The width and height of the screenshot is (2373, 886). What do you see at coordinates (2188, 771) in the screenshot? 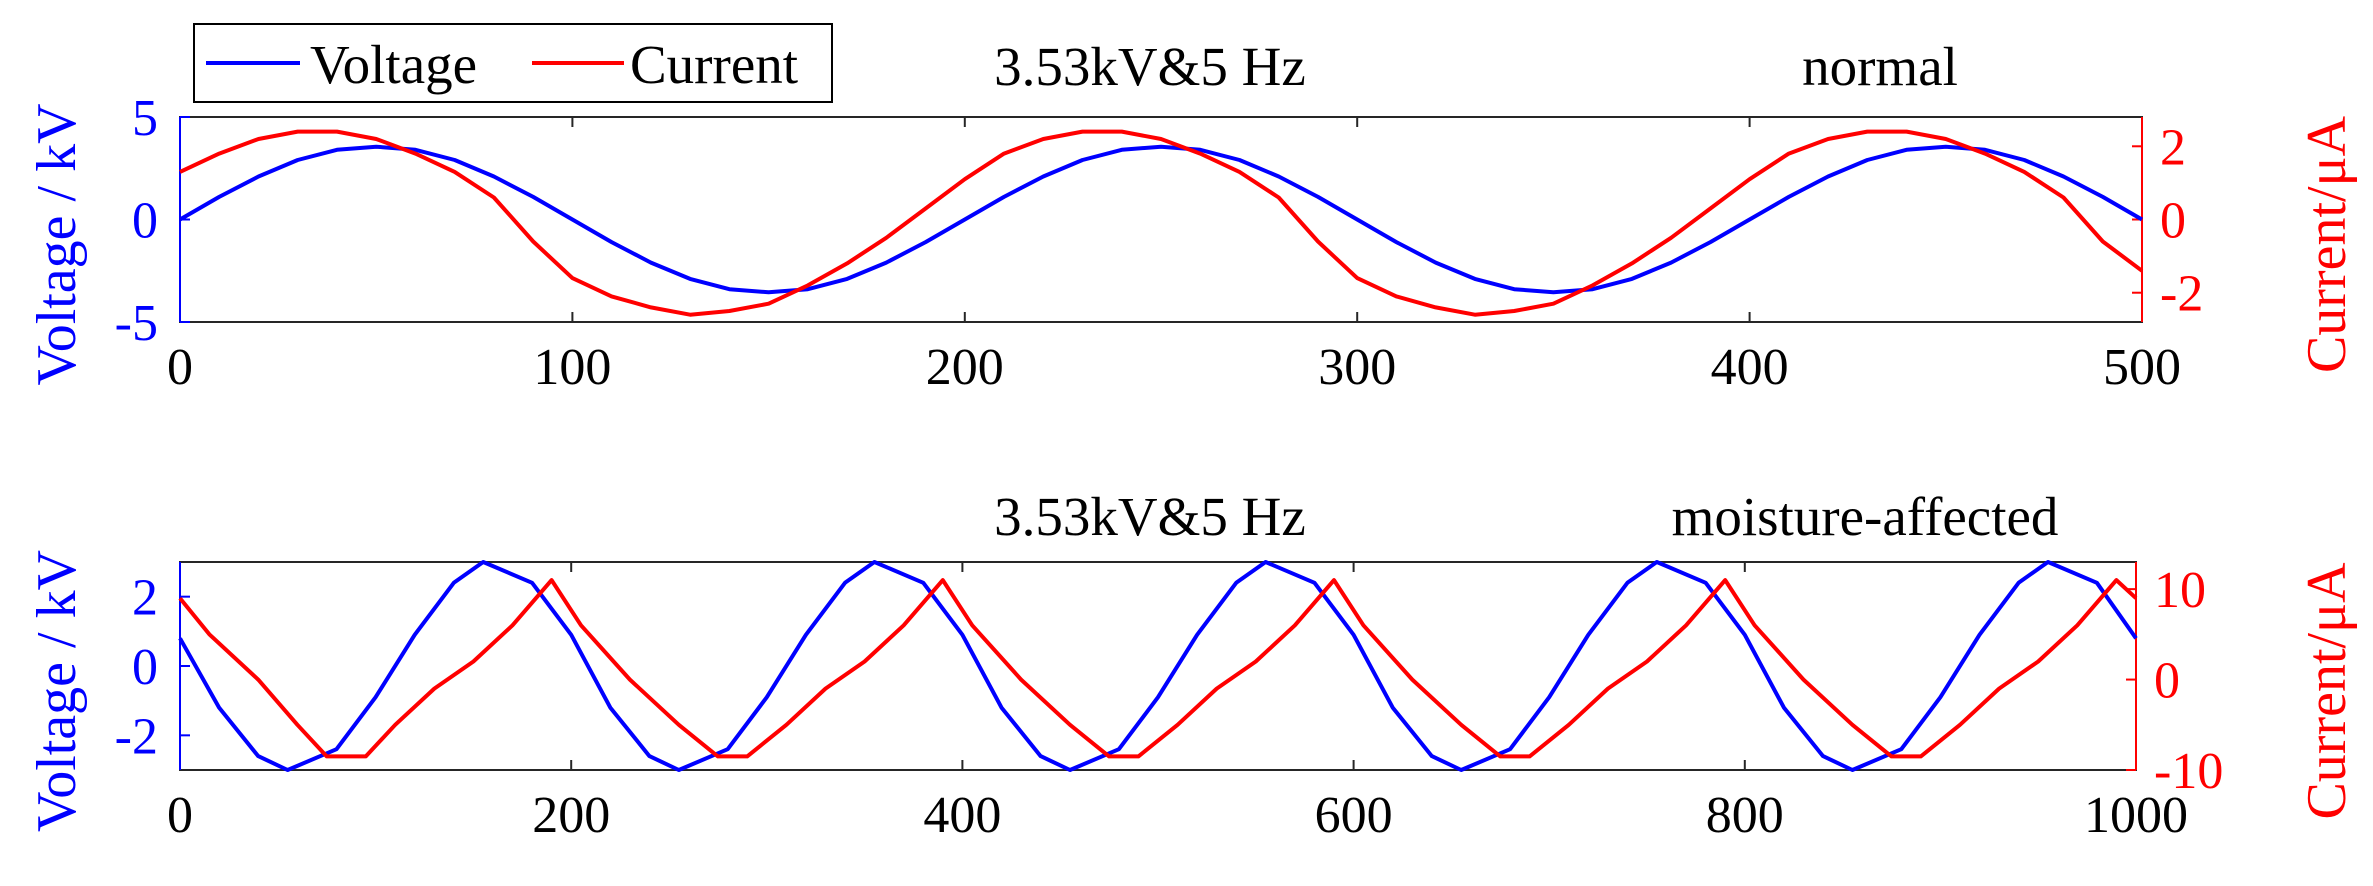
I see `y-right-tick-label: -10` at bounding box center [2188, 771].